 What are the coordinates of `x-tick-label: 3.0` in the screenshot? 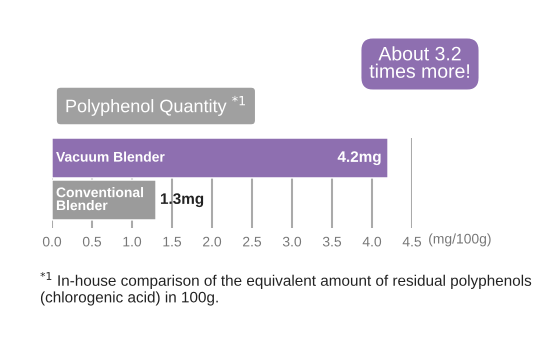 It's located at (292, 241).